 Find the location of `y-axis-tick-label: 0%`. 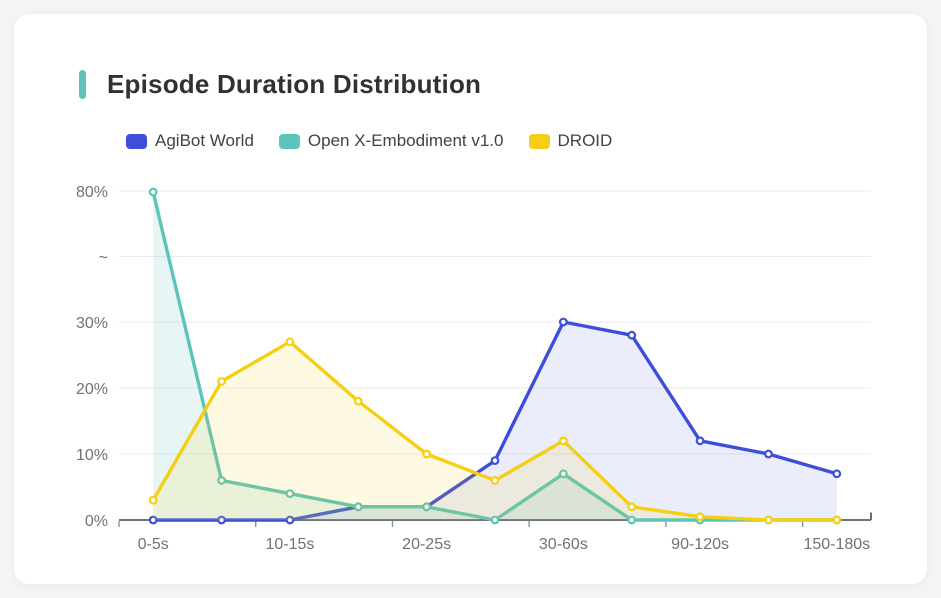

y-axis-tick-label: 0% is located at coordinates (96, 521).